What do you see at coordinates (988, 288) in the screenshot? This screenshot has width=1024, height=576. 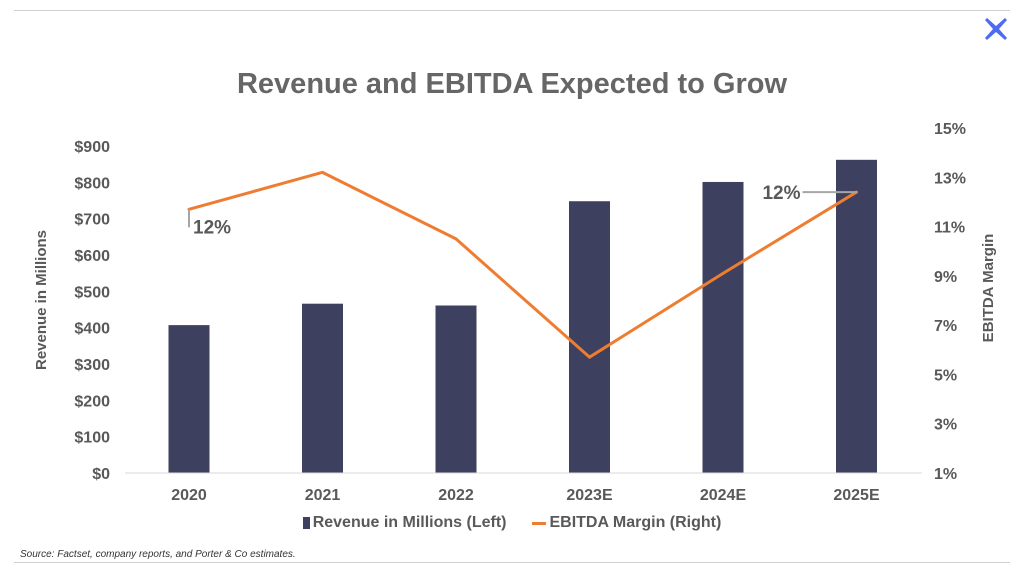 I see `right-axis-label: EBITDA Margin` at bounding box center [988, 288].